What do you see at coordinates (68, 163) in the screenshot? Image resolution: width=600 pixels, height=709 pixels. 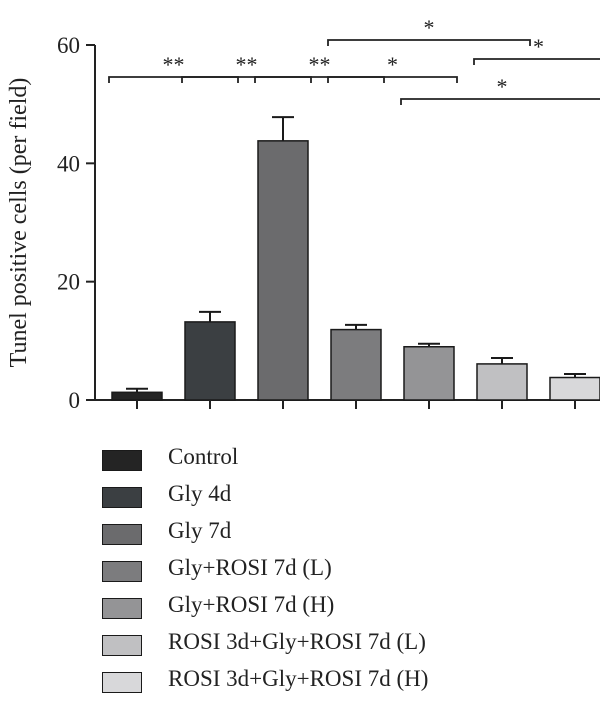 I see `y-tick-label: 40` at bounding box center [68, 163].